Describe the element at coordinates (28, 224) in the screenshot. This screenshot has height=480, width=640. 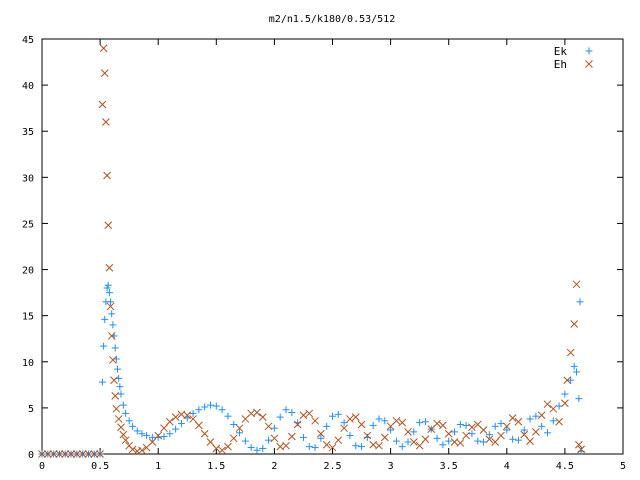
I see `y-tick-label: 25` at that location.